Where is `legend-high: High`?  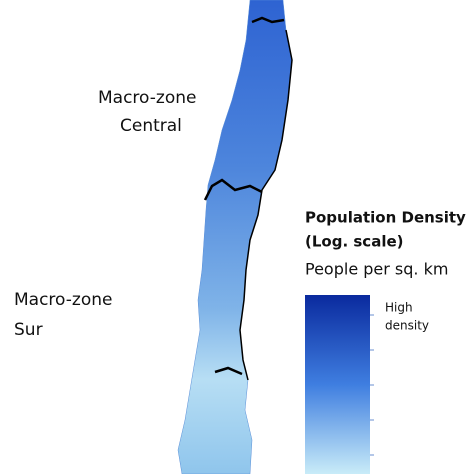 legend-high: High is located at coordinates (399, 308).